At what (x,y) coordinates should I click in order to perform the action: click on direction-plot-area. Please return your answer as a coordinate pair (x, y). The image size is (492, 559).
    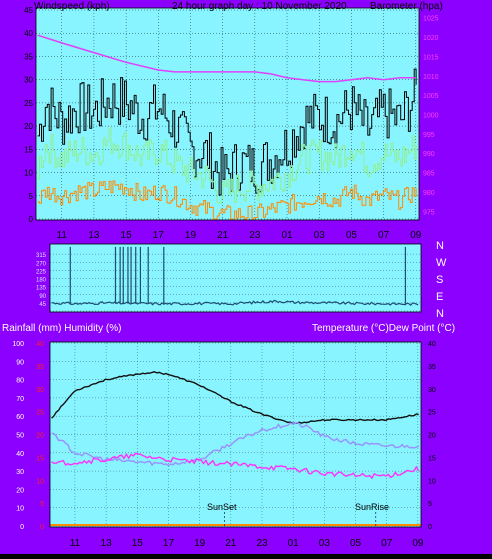
    Looking at the image, I should click on (235, 278).